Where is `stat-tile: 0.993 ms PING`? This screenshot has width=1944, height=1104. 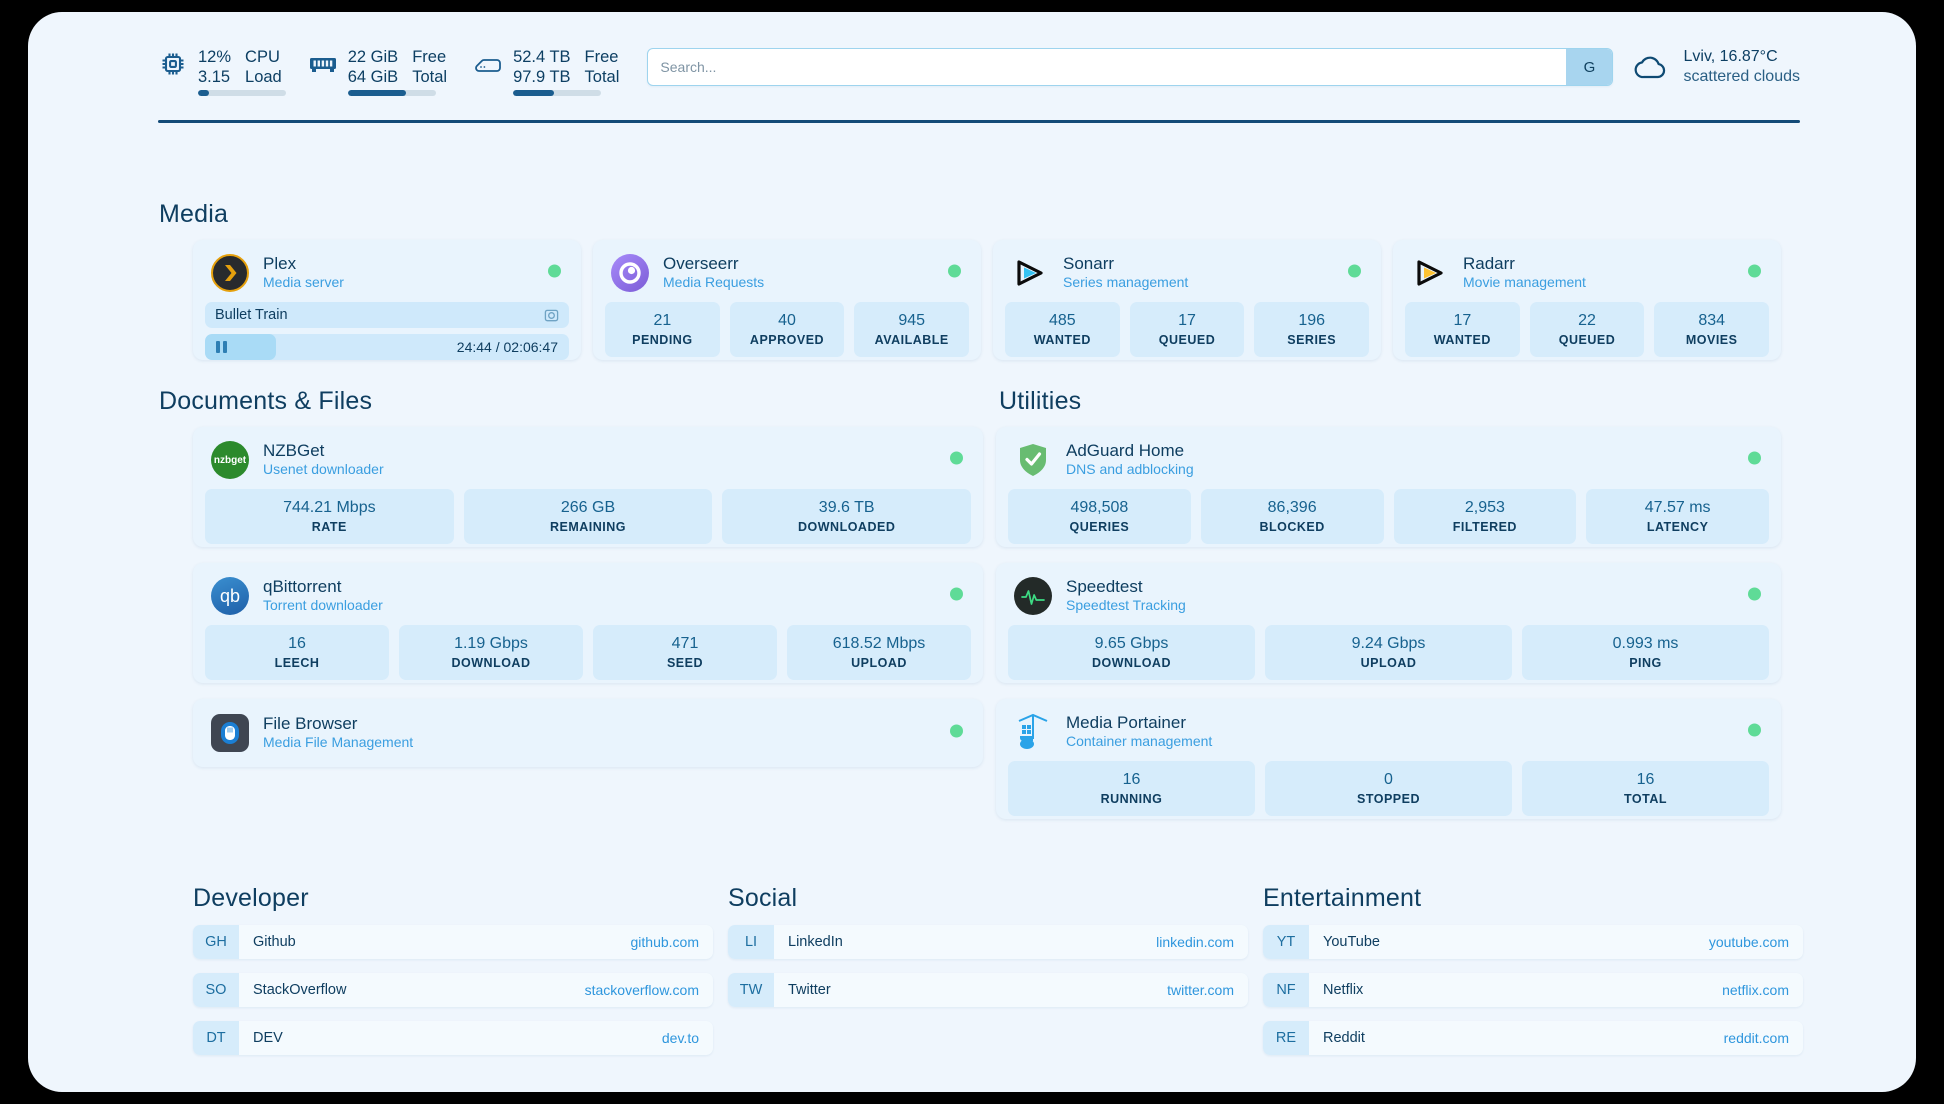 stat-tile: 0.993 ms PING is located at coordinates (1645, 652).